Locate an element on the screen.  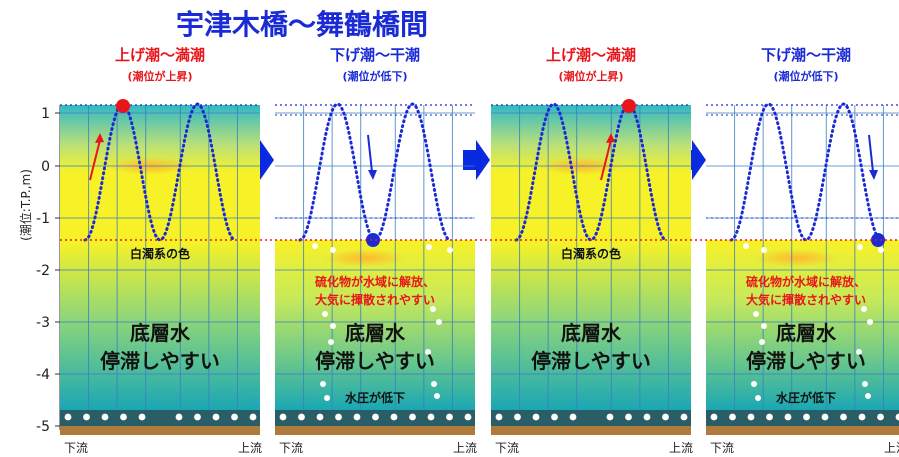
rising-arrow is located at coordinates (606, 160).